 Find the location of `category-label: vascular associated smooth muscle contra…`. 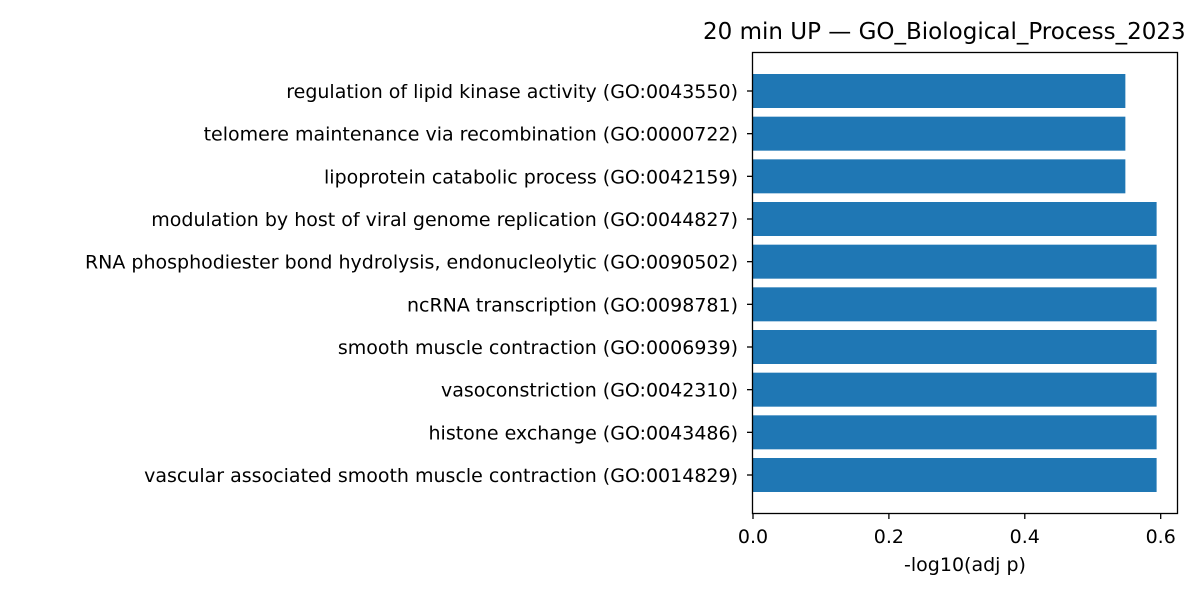

category-label: vascular associated smooth muscle contra… is located at coordinates (441, 476).